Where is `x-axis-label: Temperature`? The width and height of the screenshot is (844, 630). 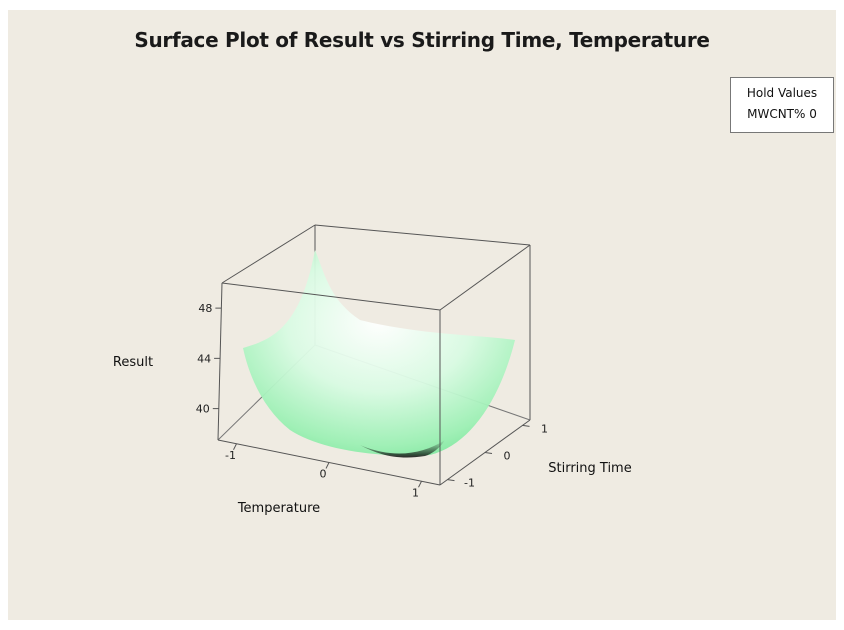 x-axis-label: Temperature is located at coordinates (278, 508).